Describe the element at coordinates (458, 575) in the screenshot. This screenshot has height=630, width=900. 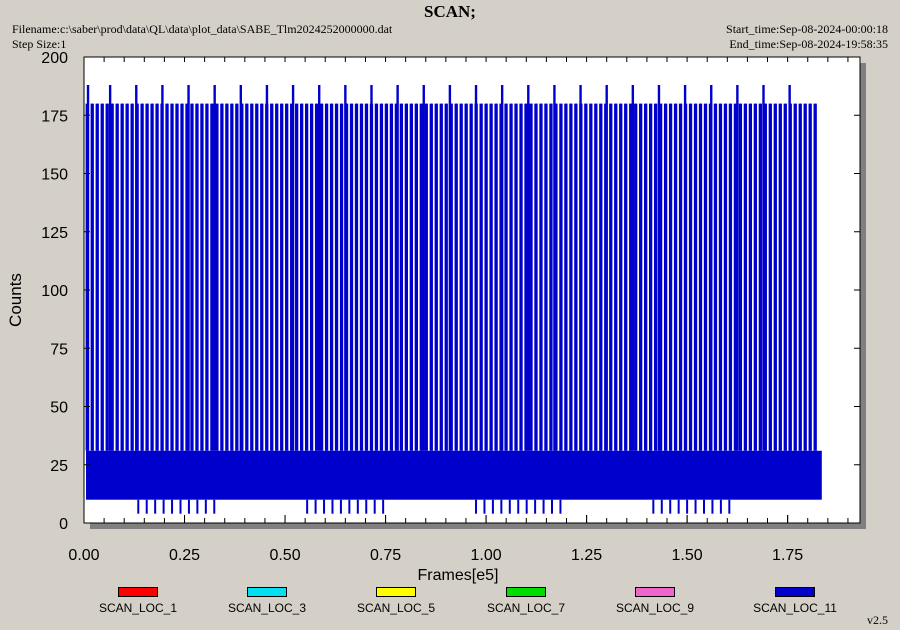
I see `x-axis-label: Frames[e5]` at that location.